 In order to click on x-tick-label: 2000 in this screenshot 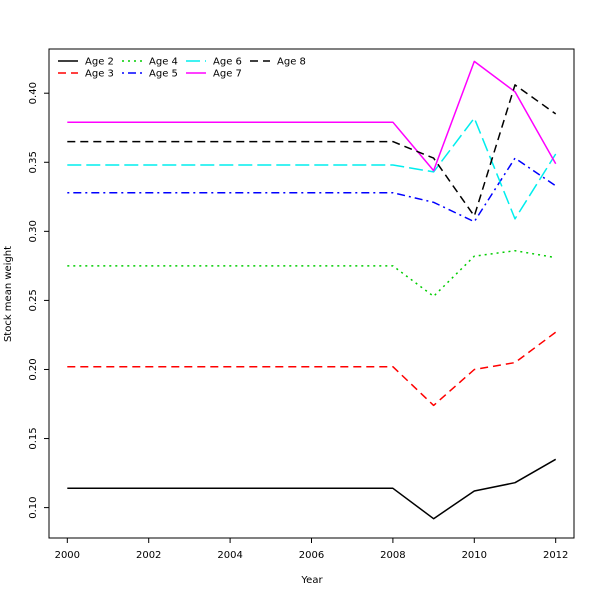, I will do `click(67, 555)`.